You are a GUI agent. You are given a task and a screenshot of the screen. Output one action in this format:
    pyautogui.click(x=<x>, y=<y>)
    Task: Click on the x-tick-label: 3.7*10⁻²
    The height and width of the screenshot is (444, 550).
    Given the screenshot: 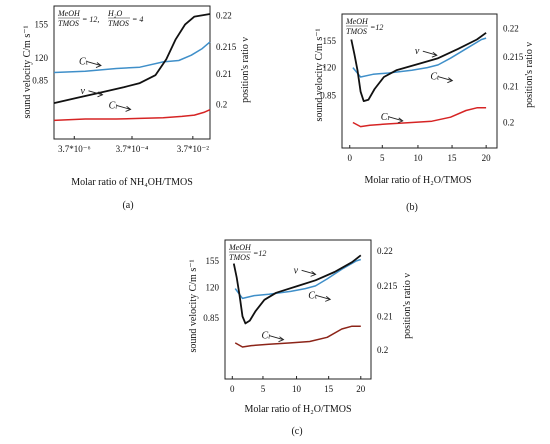 What is the action you would take?
    pyautogui.click(x=193, y=149)
    